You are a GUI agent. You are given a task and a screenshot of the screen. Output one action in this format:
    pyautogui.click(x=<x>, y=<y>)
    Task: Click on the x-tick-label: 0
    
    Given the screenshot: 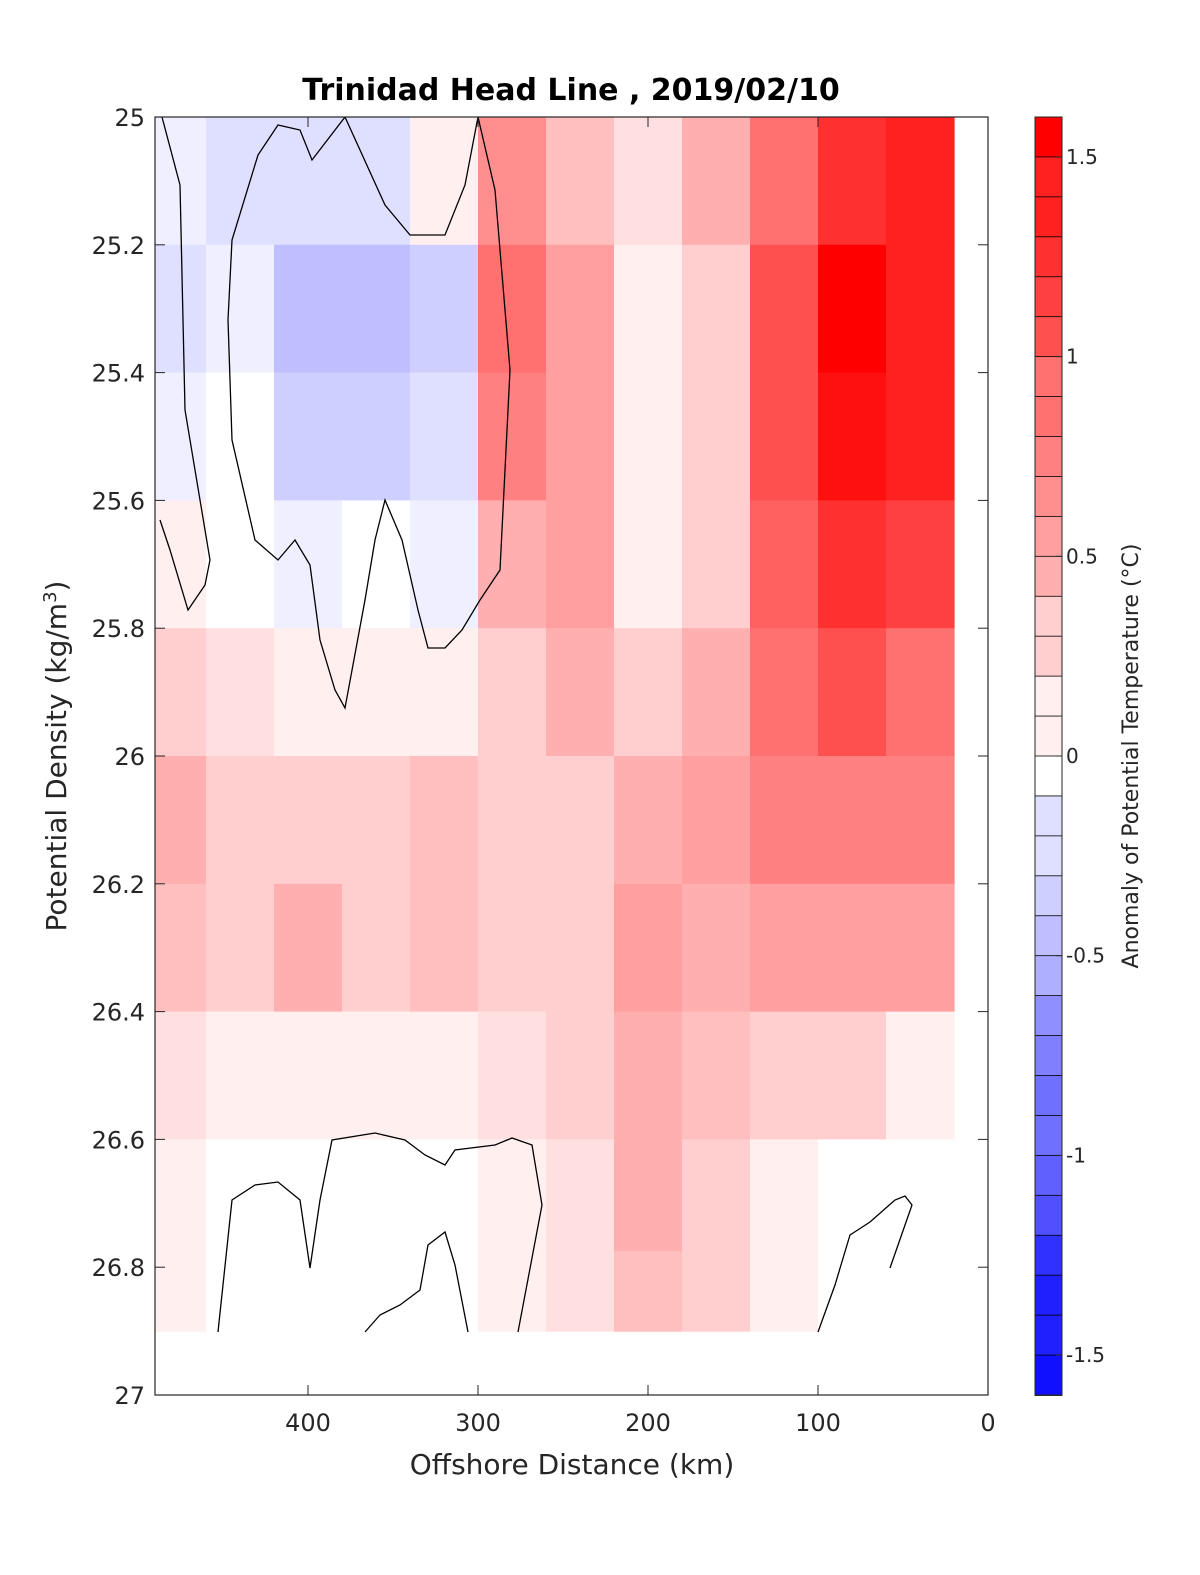 What is the action you would take?
    pyautogui.click(x=987, y=1423)
    